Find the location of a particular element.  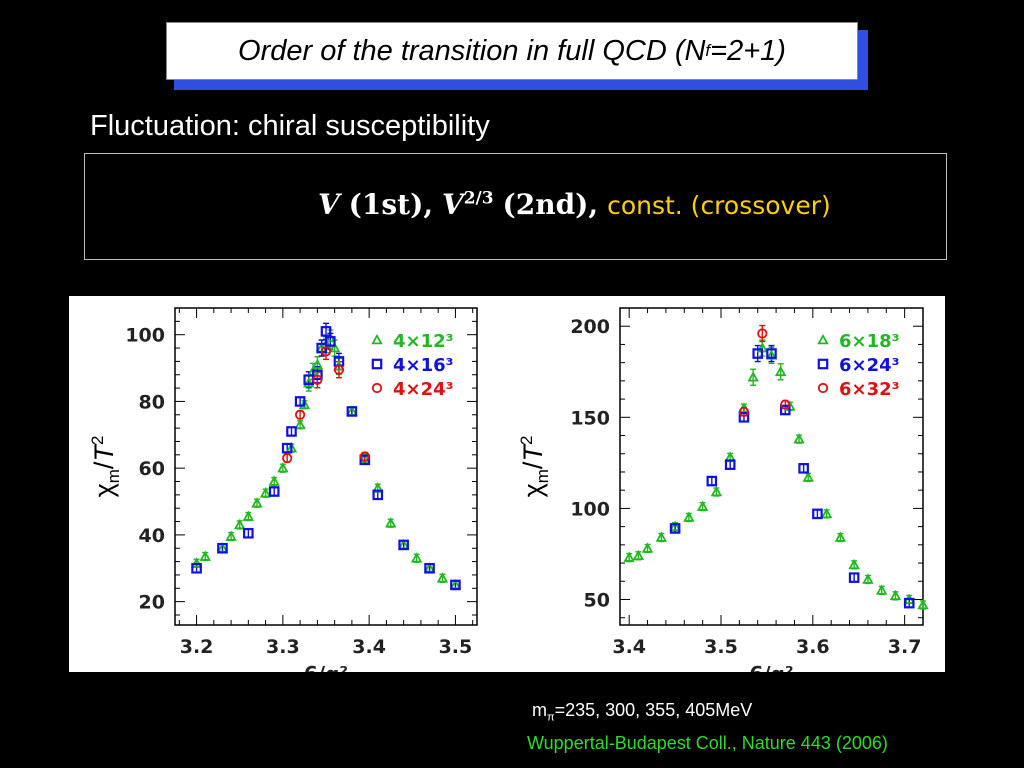

formula-box is located at coordinates (515, 206).